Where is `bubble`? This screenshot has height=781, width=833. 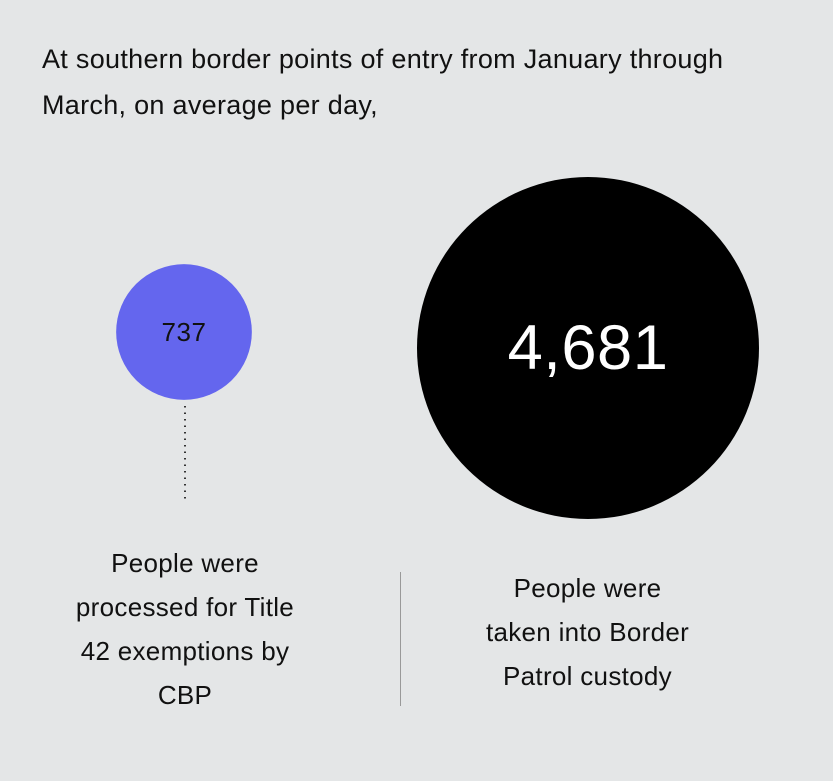 bubble is located at coordinates (184, 332).